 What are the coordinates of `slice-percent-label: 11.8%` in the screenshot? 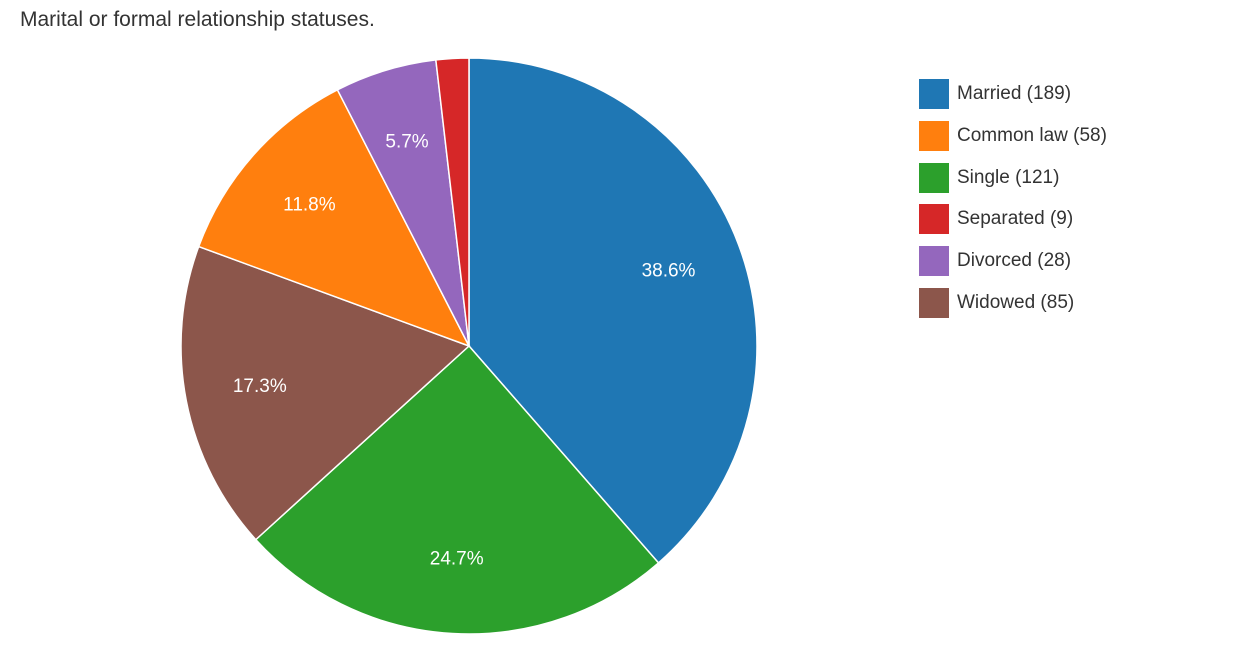 It's located at (309, 204).